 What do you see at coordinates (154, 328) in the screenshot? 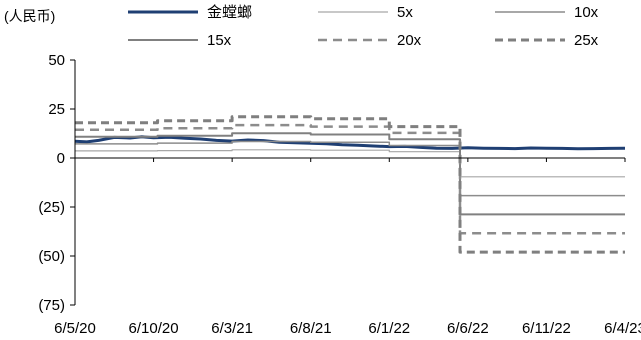
I see `x-tick-label: 6/10/20` at bounding box center [154, 328].